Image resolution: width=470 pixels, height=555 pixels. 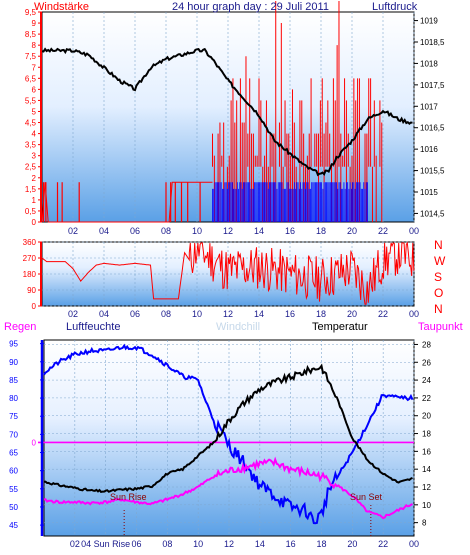 What do you see at coordinates (438, 245) in the screenshot?
I see `direction-label-n1: N` at bounding box center [438, 245].